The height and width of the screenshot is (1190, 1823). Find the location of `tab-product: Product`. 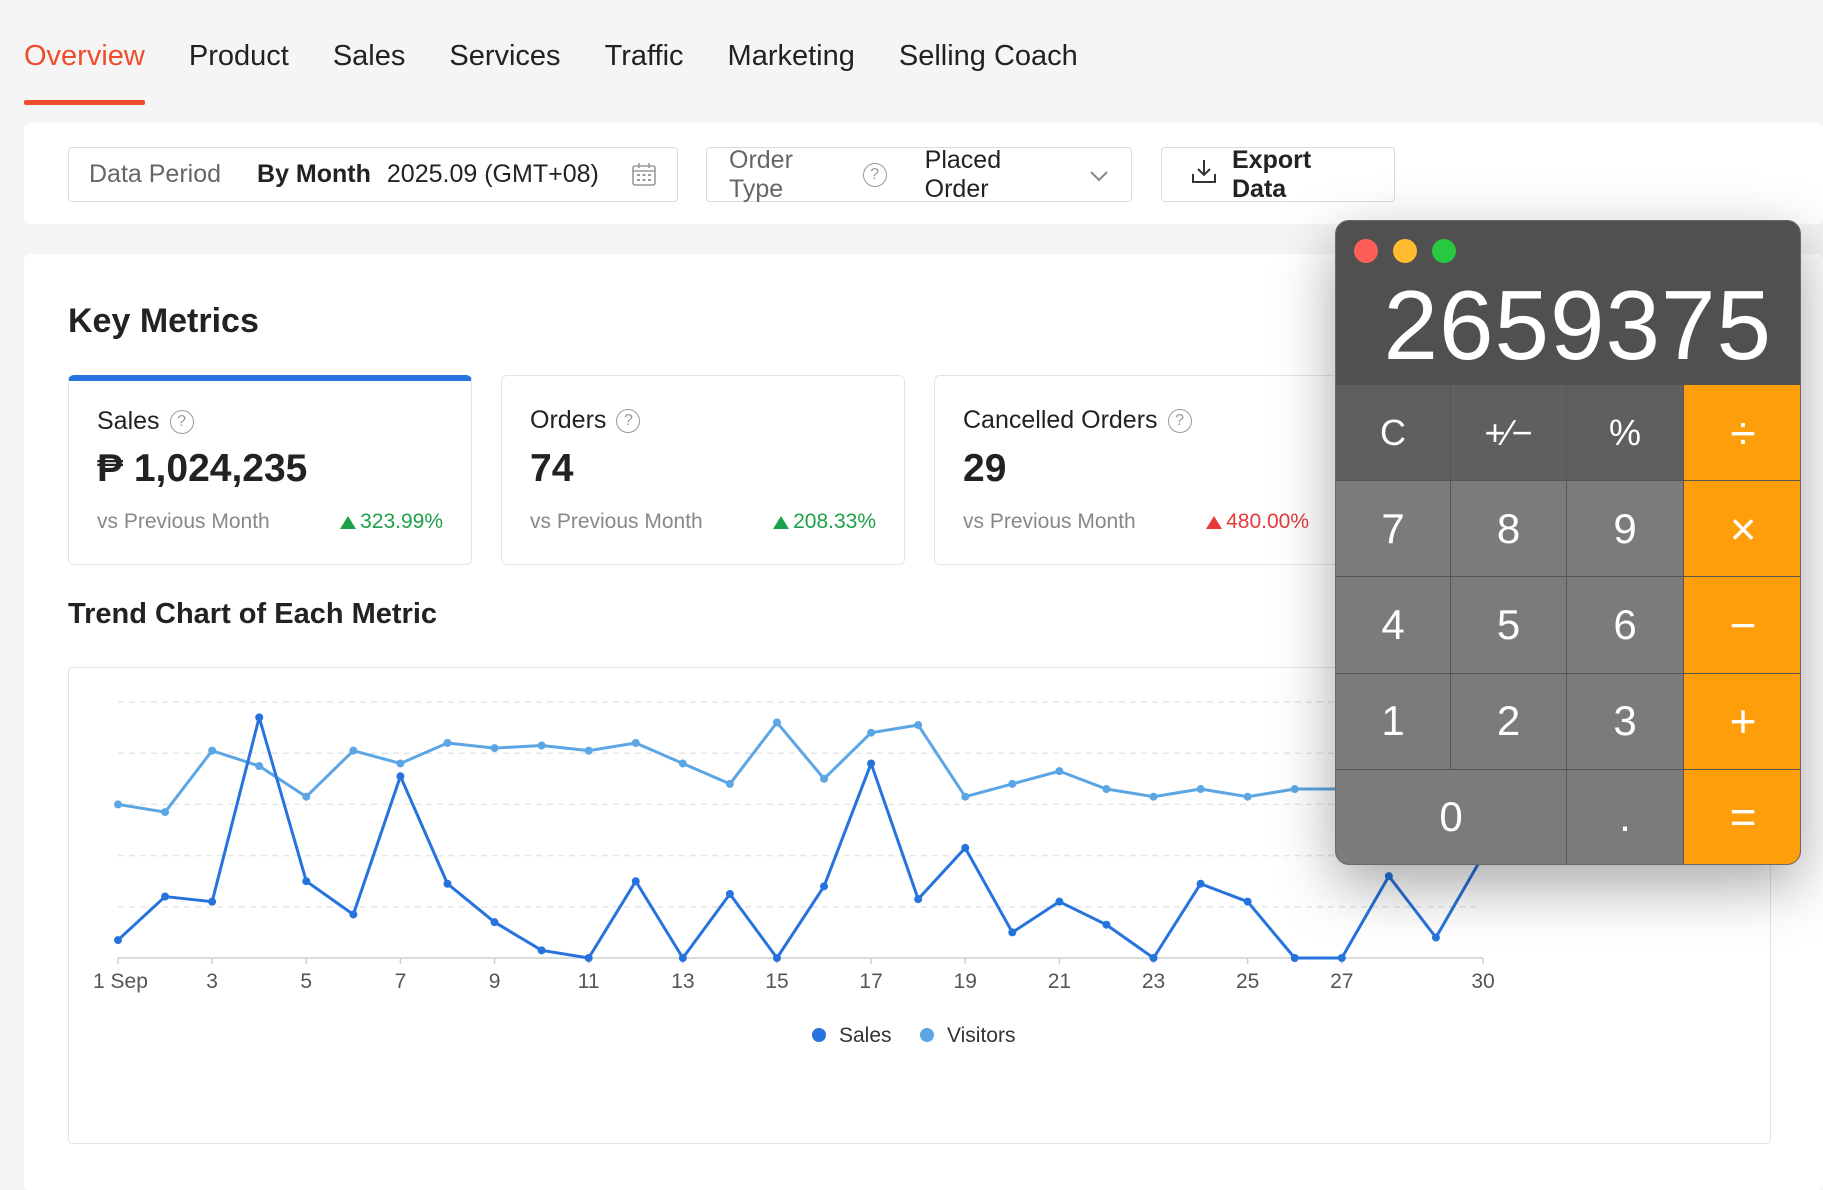

tab-product: Product is located at coordinates (238, 56).